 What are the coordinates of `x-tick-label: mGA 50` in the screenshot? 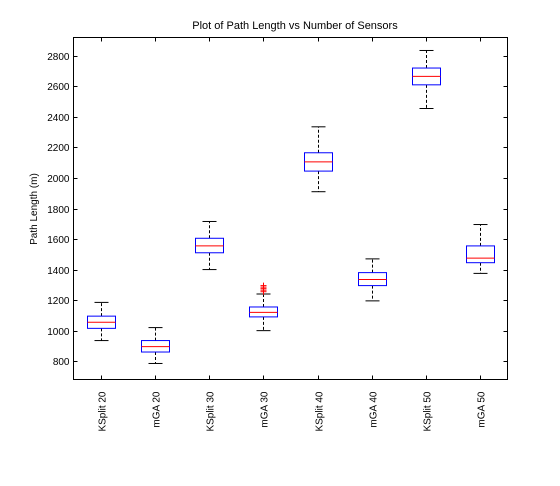 It's located at (482, 409).